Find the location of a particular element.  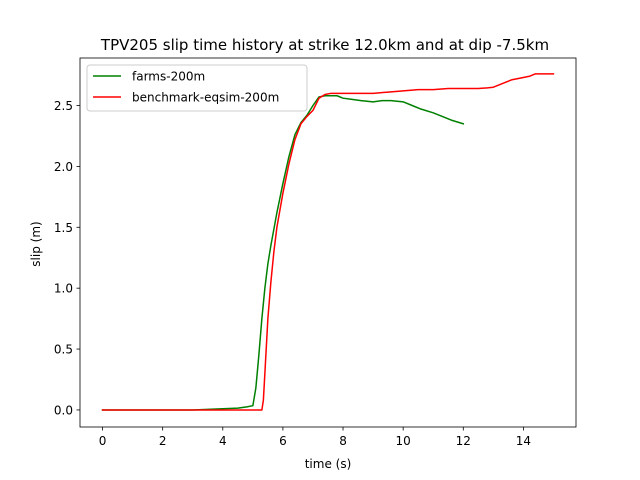

y-axis-label: slip (m) is located at coordinates (36, 243).